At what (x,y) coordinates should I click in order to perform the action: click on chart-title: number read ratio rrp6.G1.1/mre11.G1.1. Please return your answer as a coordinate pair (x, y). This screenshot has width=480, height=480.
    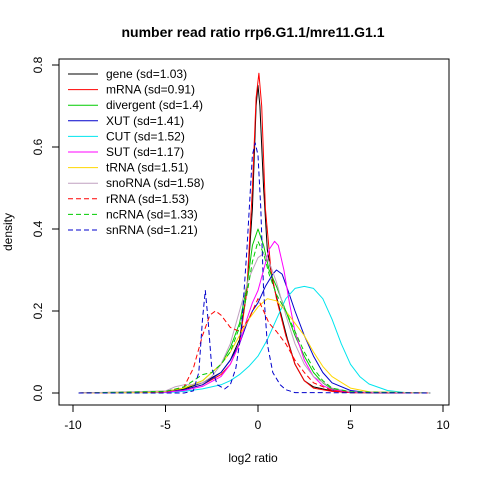
    Looking at the image, I should click on (252, 32).